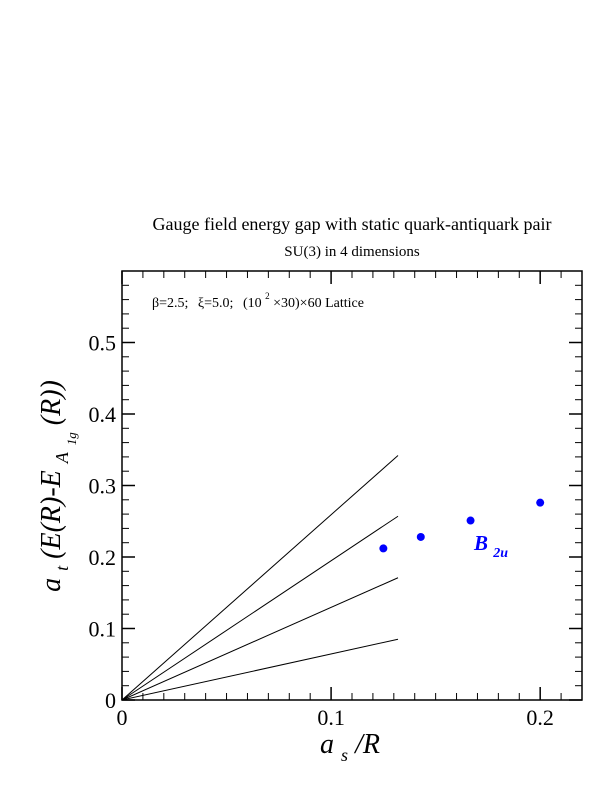 The width and height of the screenshot is (612, 792). Describe the element at coordinates (318, 303) in the screenshot. I see `annotation-lattice-tail: ×30)×60 Lattice` at that location.